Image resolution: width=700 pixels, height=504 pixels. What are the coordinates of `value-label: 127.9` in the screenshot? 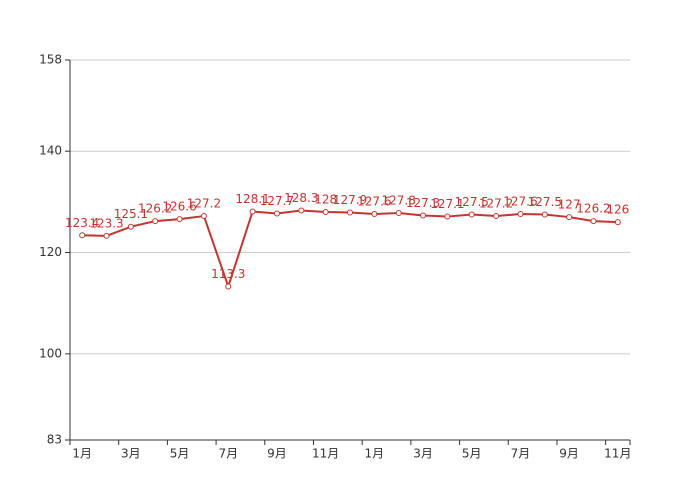 It's located at (350, 200).